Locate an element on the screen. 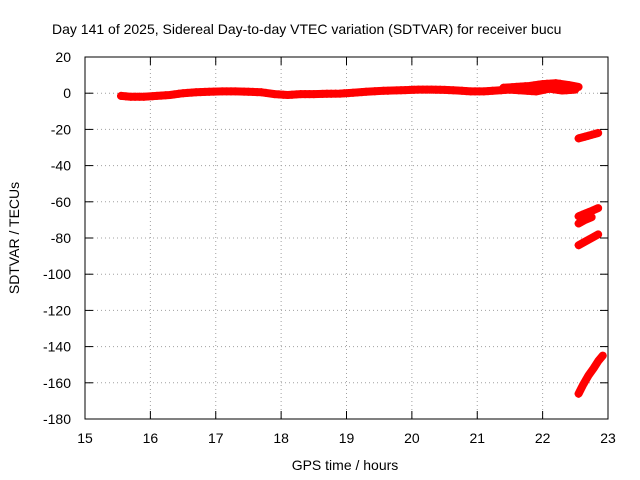 The width and height of the screenshot is (640, 480). x-tick-label: 16 is located at coordinates (151, 438).